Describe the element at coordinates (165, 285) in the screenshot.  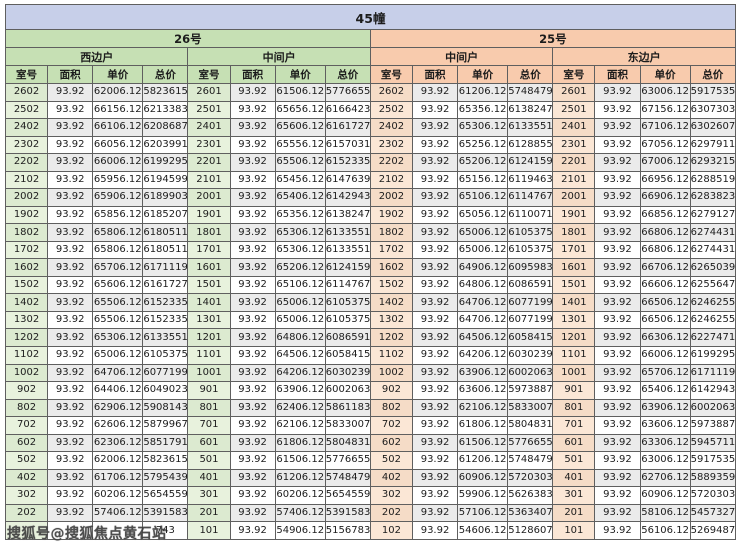
I see `total-price-cell: 6161727` at that location.